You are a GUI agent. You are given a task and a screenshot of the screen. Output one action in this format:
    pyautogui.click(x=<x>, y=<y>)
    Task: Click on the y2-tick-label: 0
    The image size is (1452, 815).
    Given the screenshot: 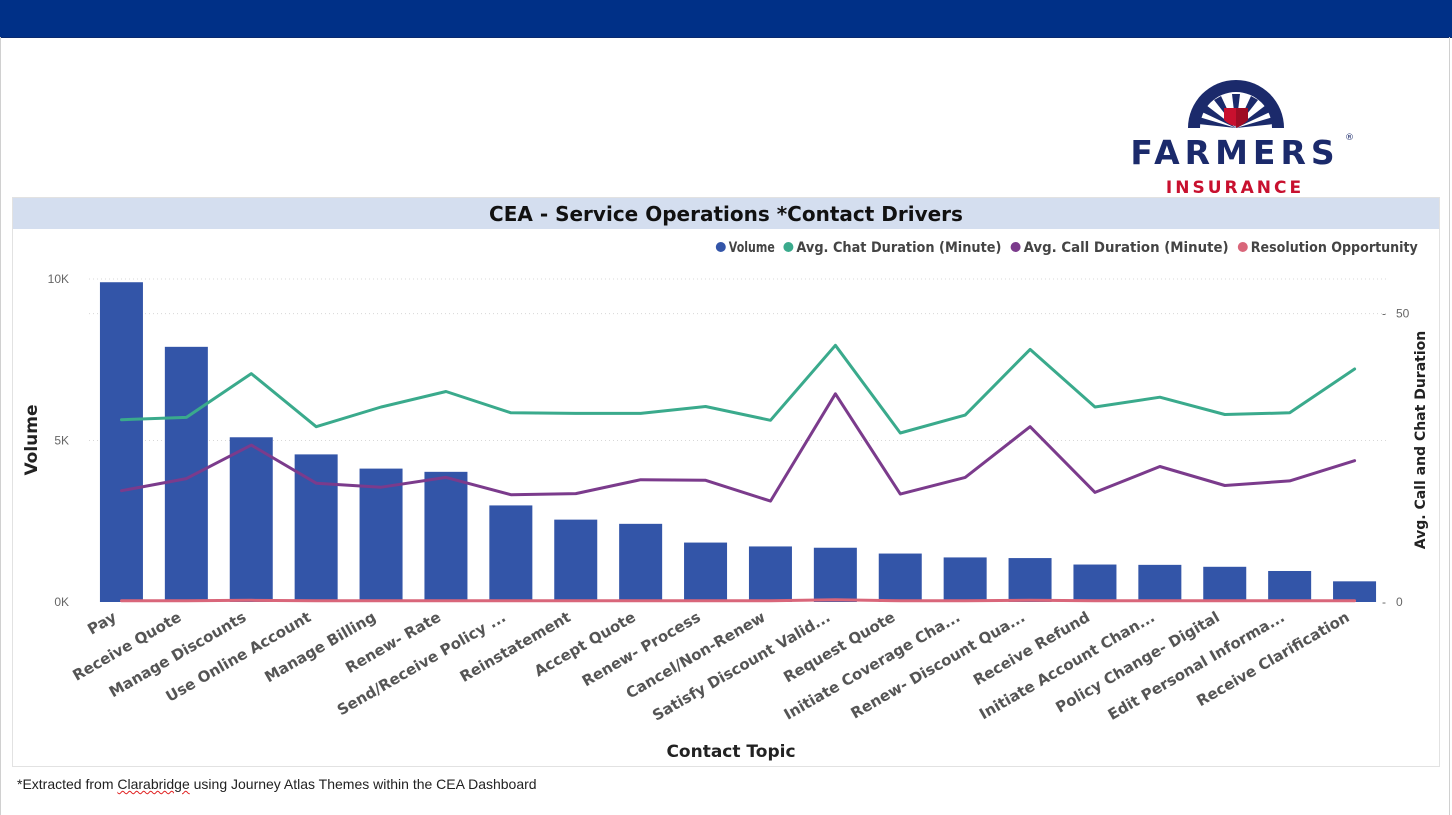 What is the action you would take?
    pyautogui.click(x=1399, y=602)
    